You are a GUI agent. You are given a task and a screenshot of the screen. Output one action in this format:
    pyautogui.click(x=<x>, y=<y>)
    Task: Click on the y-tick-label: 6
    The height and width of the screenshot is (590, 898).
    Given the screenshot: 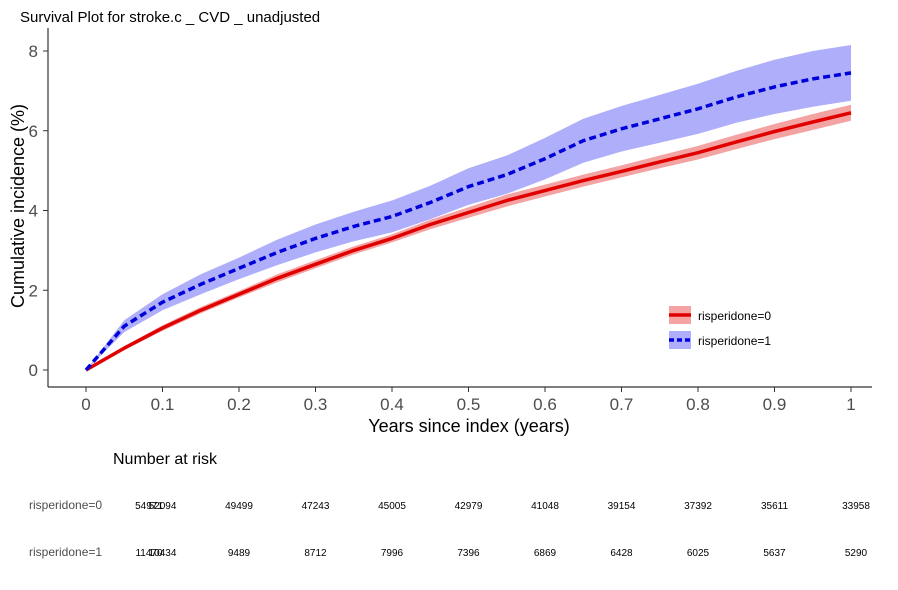 What is the action you would take?
    pyautogui.click(x=33, y=131)
    